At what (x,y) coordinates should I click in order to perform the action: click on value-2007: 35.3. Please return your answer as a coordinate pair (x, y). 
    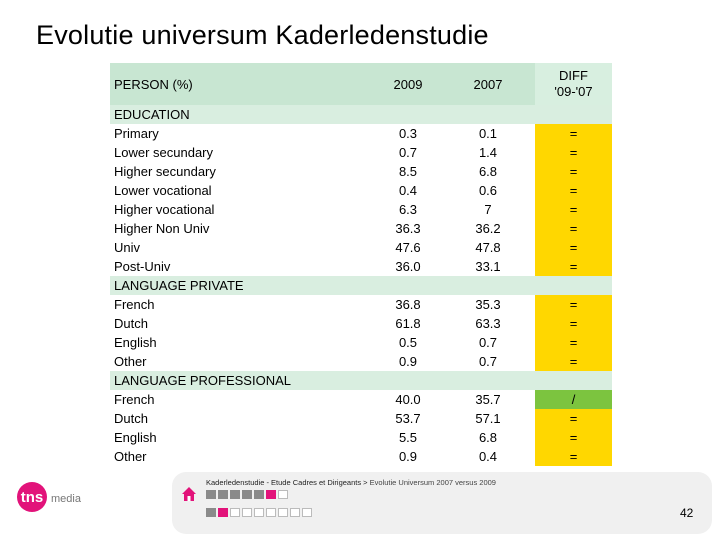
    Looking at the image, I should click on (488, 304).